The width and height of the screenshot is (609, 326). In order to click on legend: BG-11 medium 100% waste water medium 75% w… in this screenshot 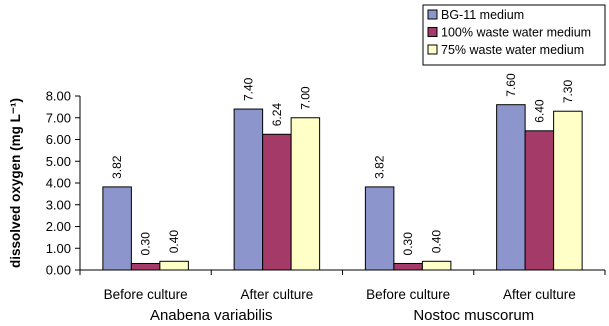, I will do `click(514, 35)`.